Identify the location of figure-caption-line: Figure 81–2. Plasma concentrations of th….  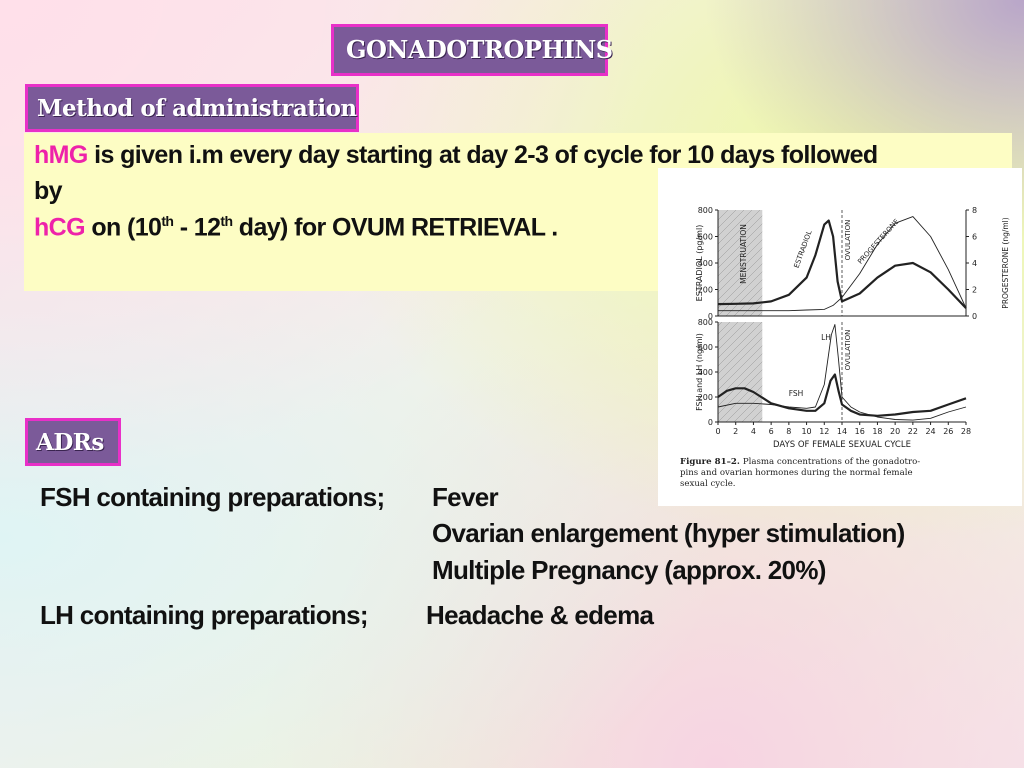
(800, 462).